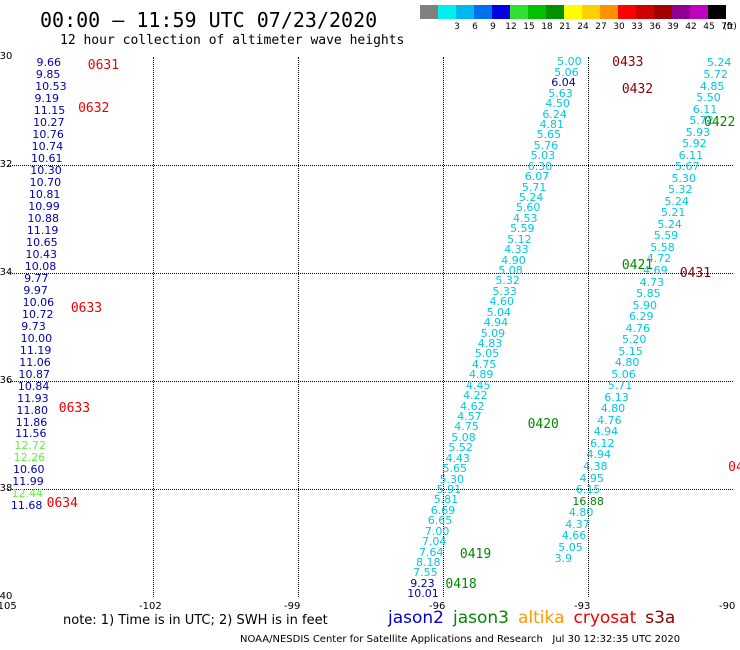 This screenshot has height=650, width=740. I want to click on pass-time-label: 0433, so click(628, 63).